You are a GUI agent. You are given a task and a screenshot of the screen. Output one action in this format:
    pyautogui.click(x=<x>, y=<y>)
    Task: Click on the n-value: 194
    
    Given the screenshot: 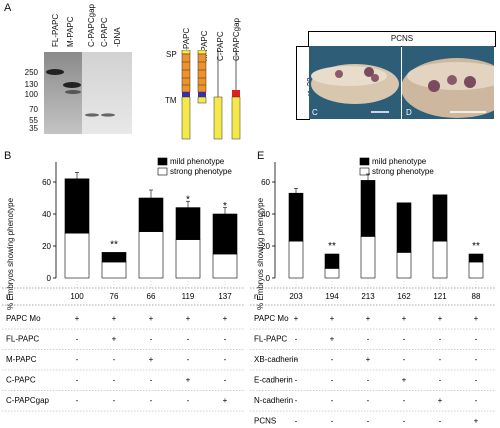 What is the action you would take?
    pyautogui.click(x=332, y=296)
    